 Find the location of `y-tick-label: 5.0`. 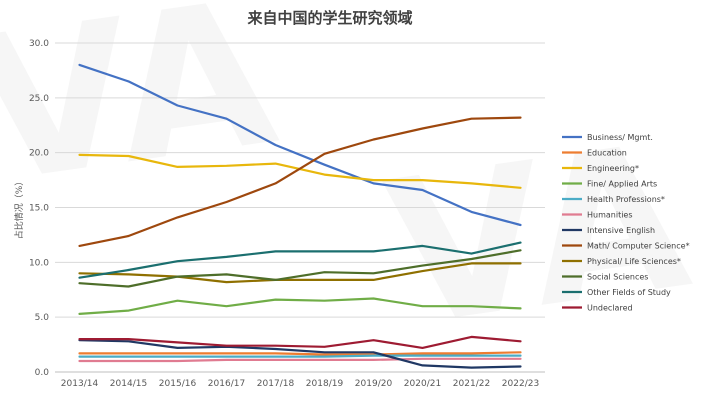

y-tick-label: 5.0 is located at coordinates (42, 318).